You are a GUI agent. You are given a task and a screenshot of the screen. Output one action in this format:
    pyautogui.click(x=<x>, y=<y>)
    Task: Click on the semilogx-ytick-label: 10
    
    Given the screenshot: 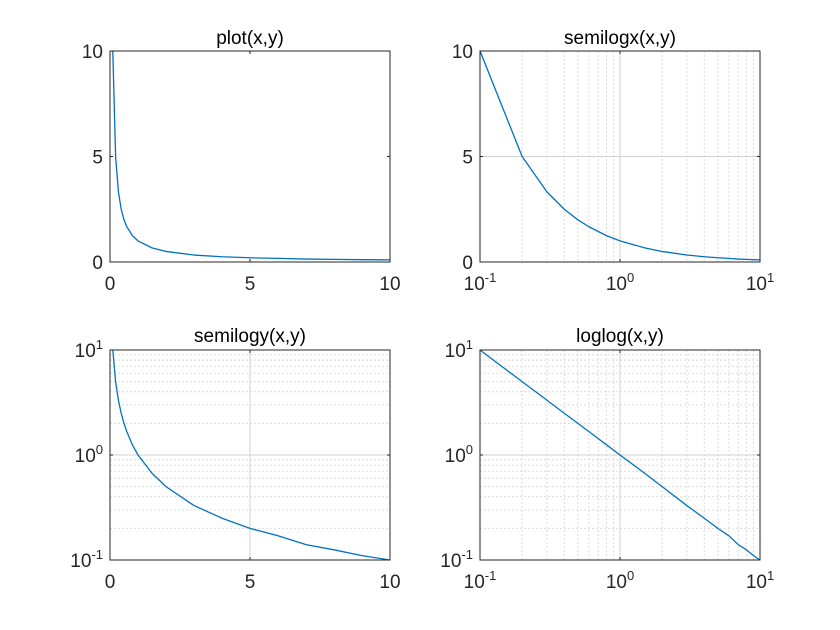 What is the action you would take?
    pyautogui.click(x=462, y=52)
    